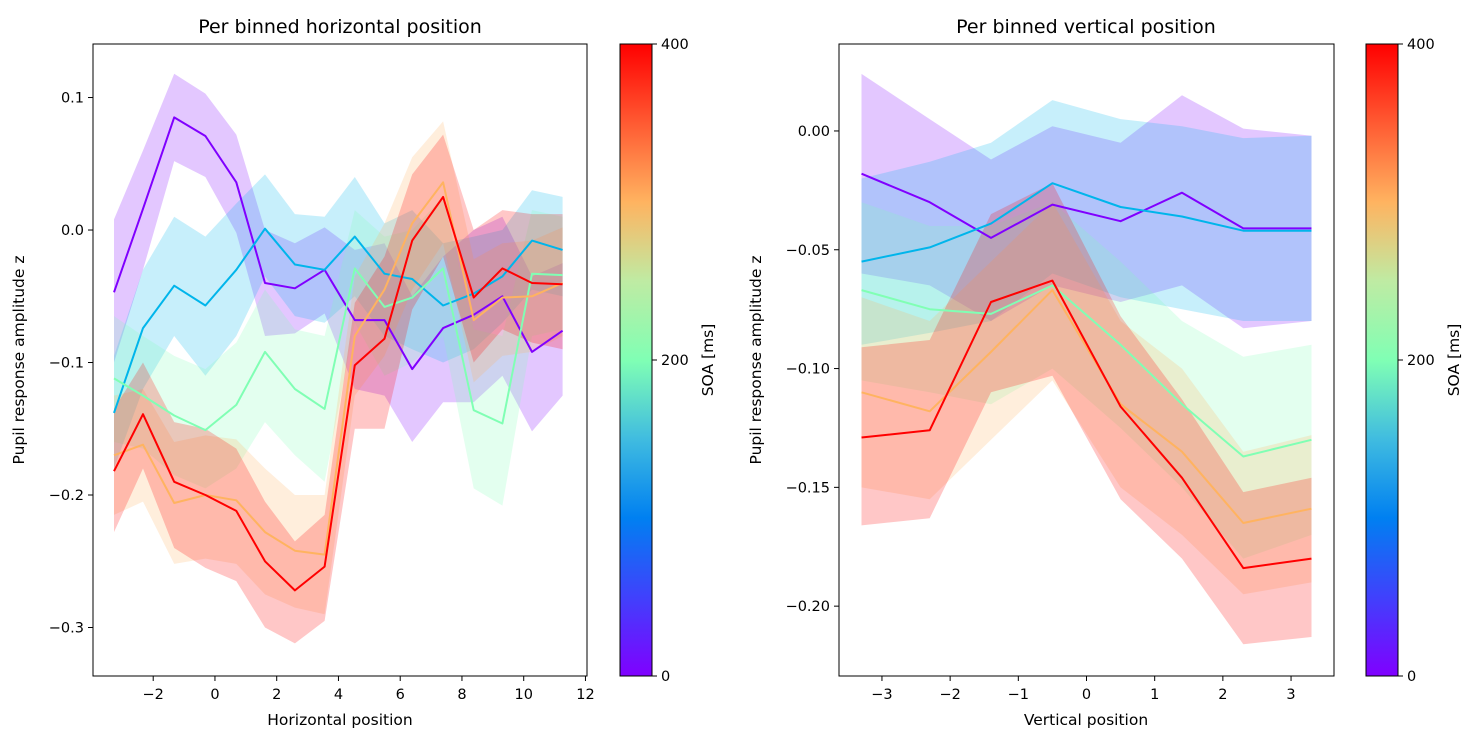 The width and height of the screenshot is (1470, 730). Describe the element at coordinates (338, 695) in the screenshot. I see `x-tick-label: 4` at that location.